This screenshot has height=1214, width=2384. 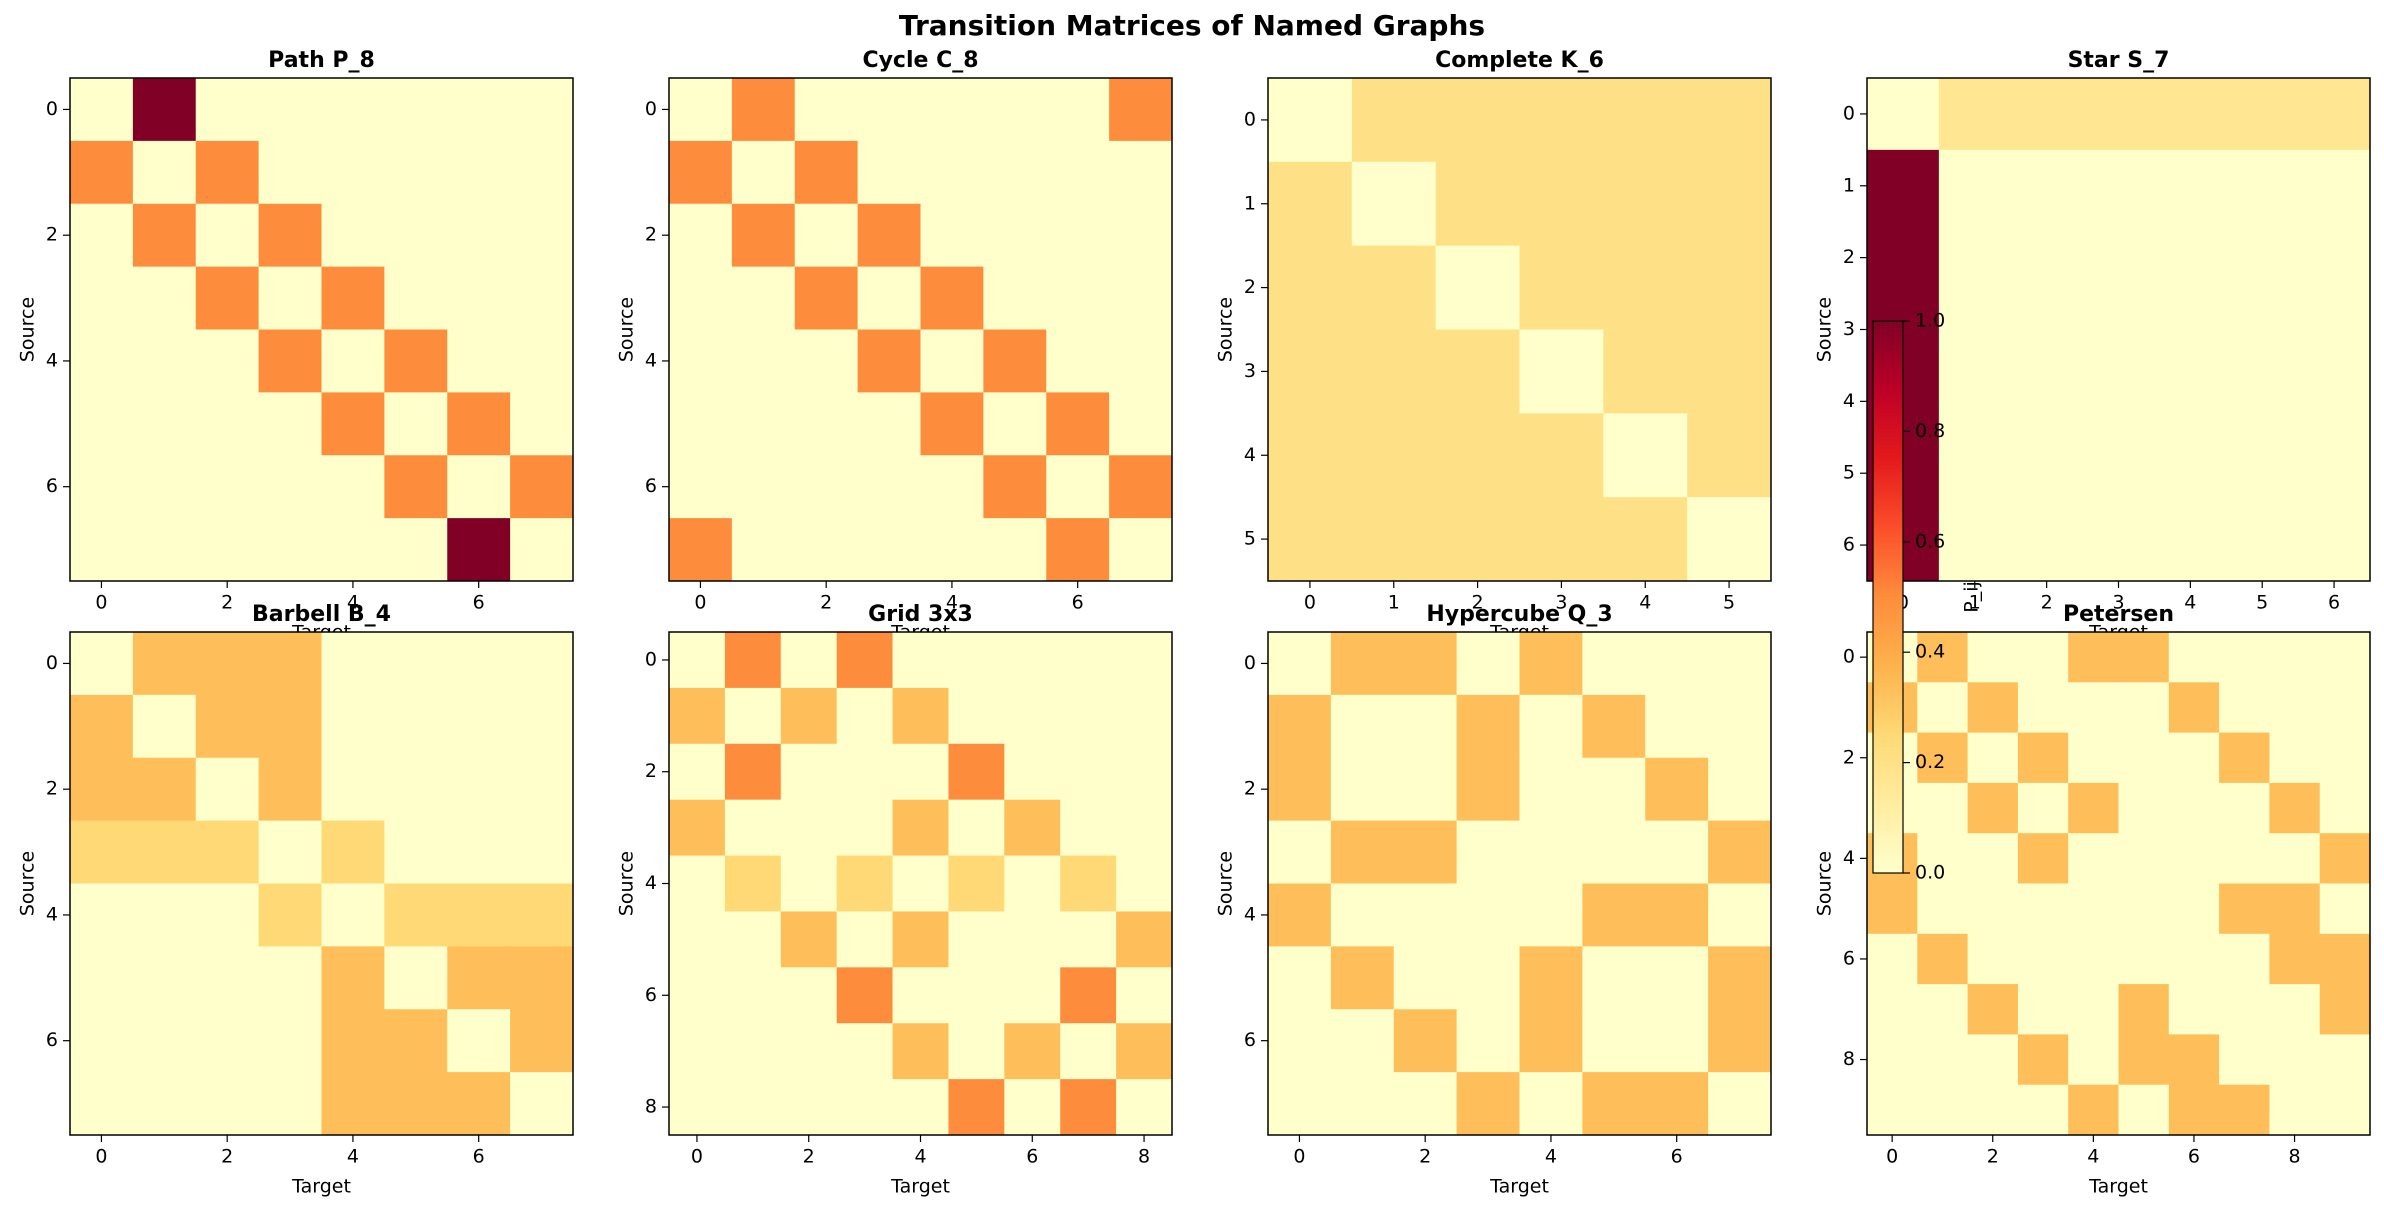 What do you see at coordinates (1250, 914) in the screenshot?
I see `y-tick-label: 4` at bounding box center [1250, 914].